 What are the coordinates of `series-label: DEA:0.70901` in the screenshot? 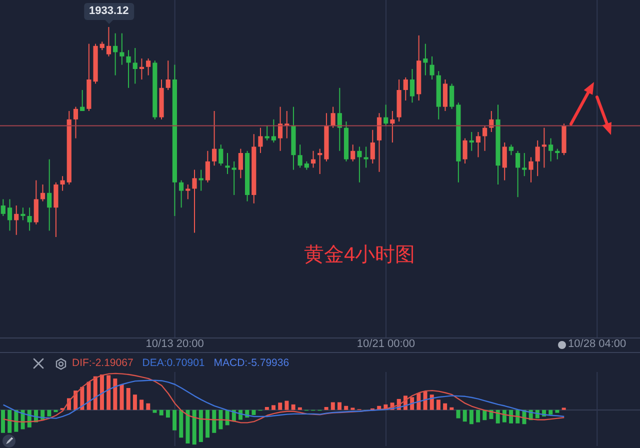 It's located at (173, 363).